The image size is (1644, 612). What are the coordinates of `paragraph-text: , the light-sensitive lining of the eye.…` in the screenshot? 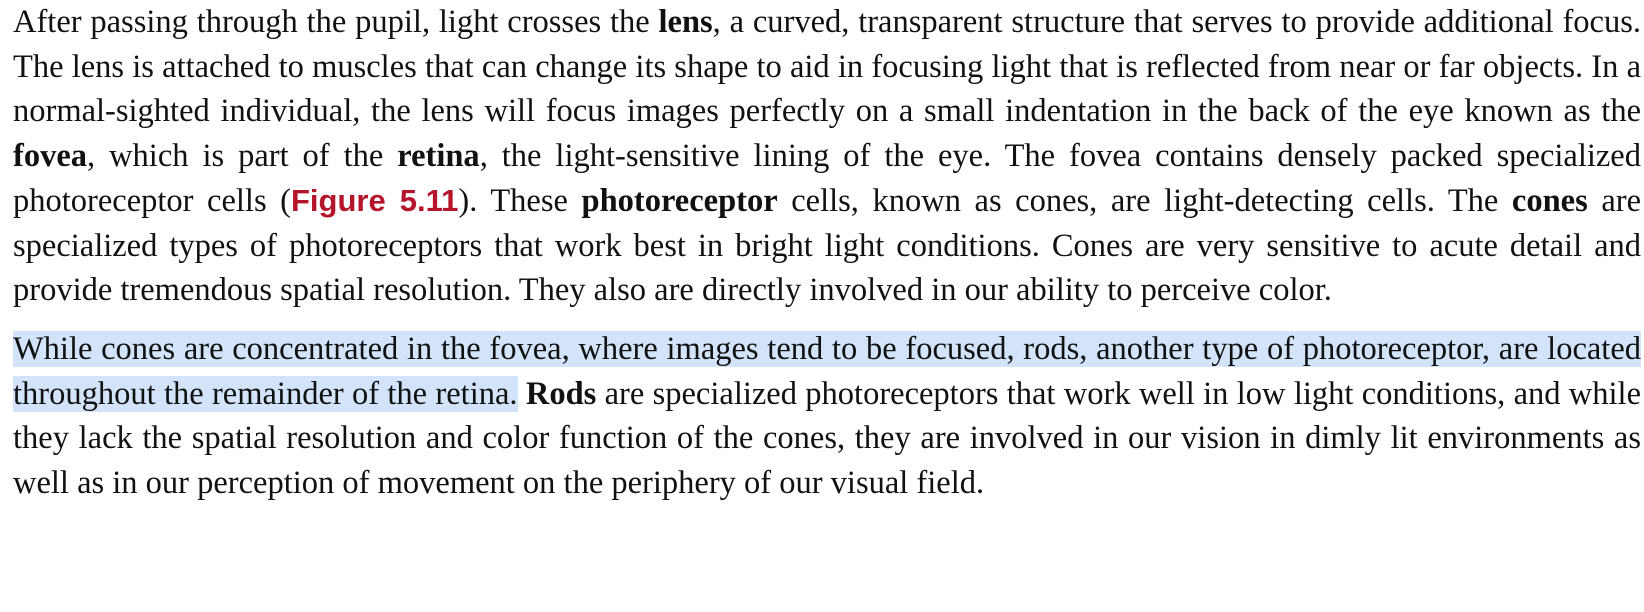 It's located at (827, 178).